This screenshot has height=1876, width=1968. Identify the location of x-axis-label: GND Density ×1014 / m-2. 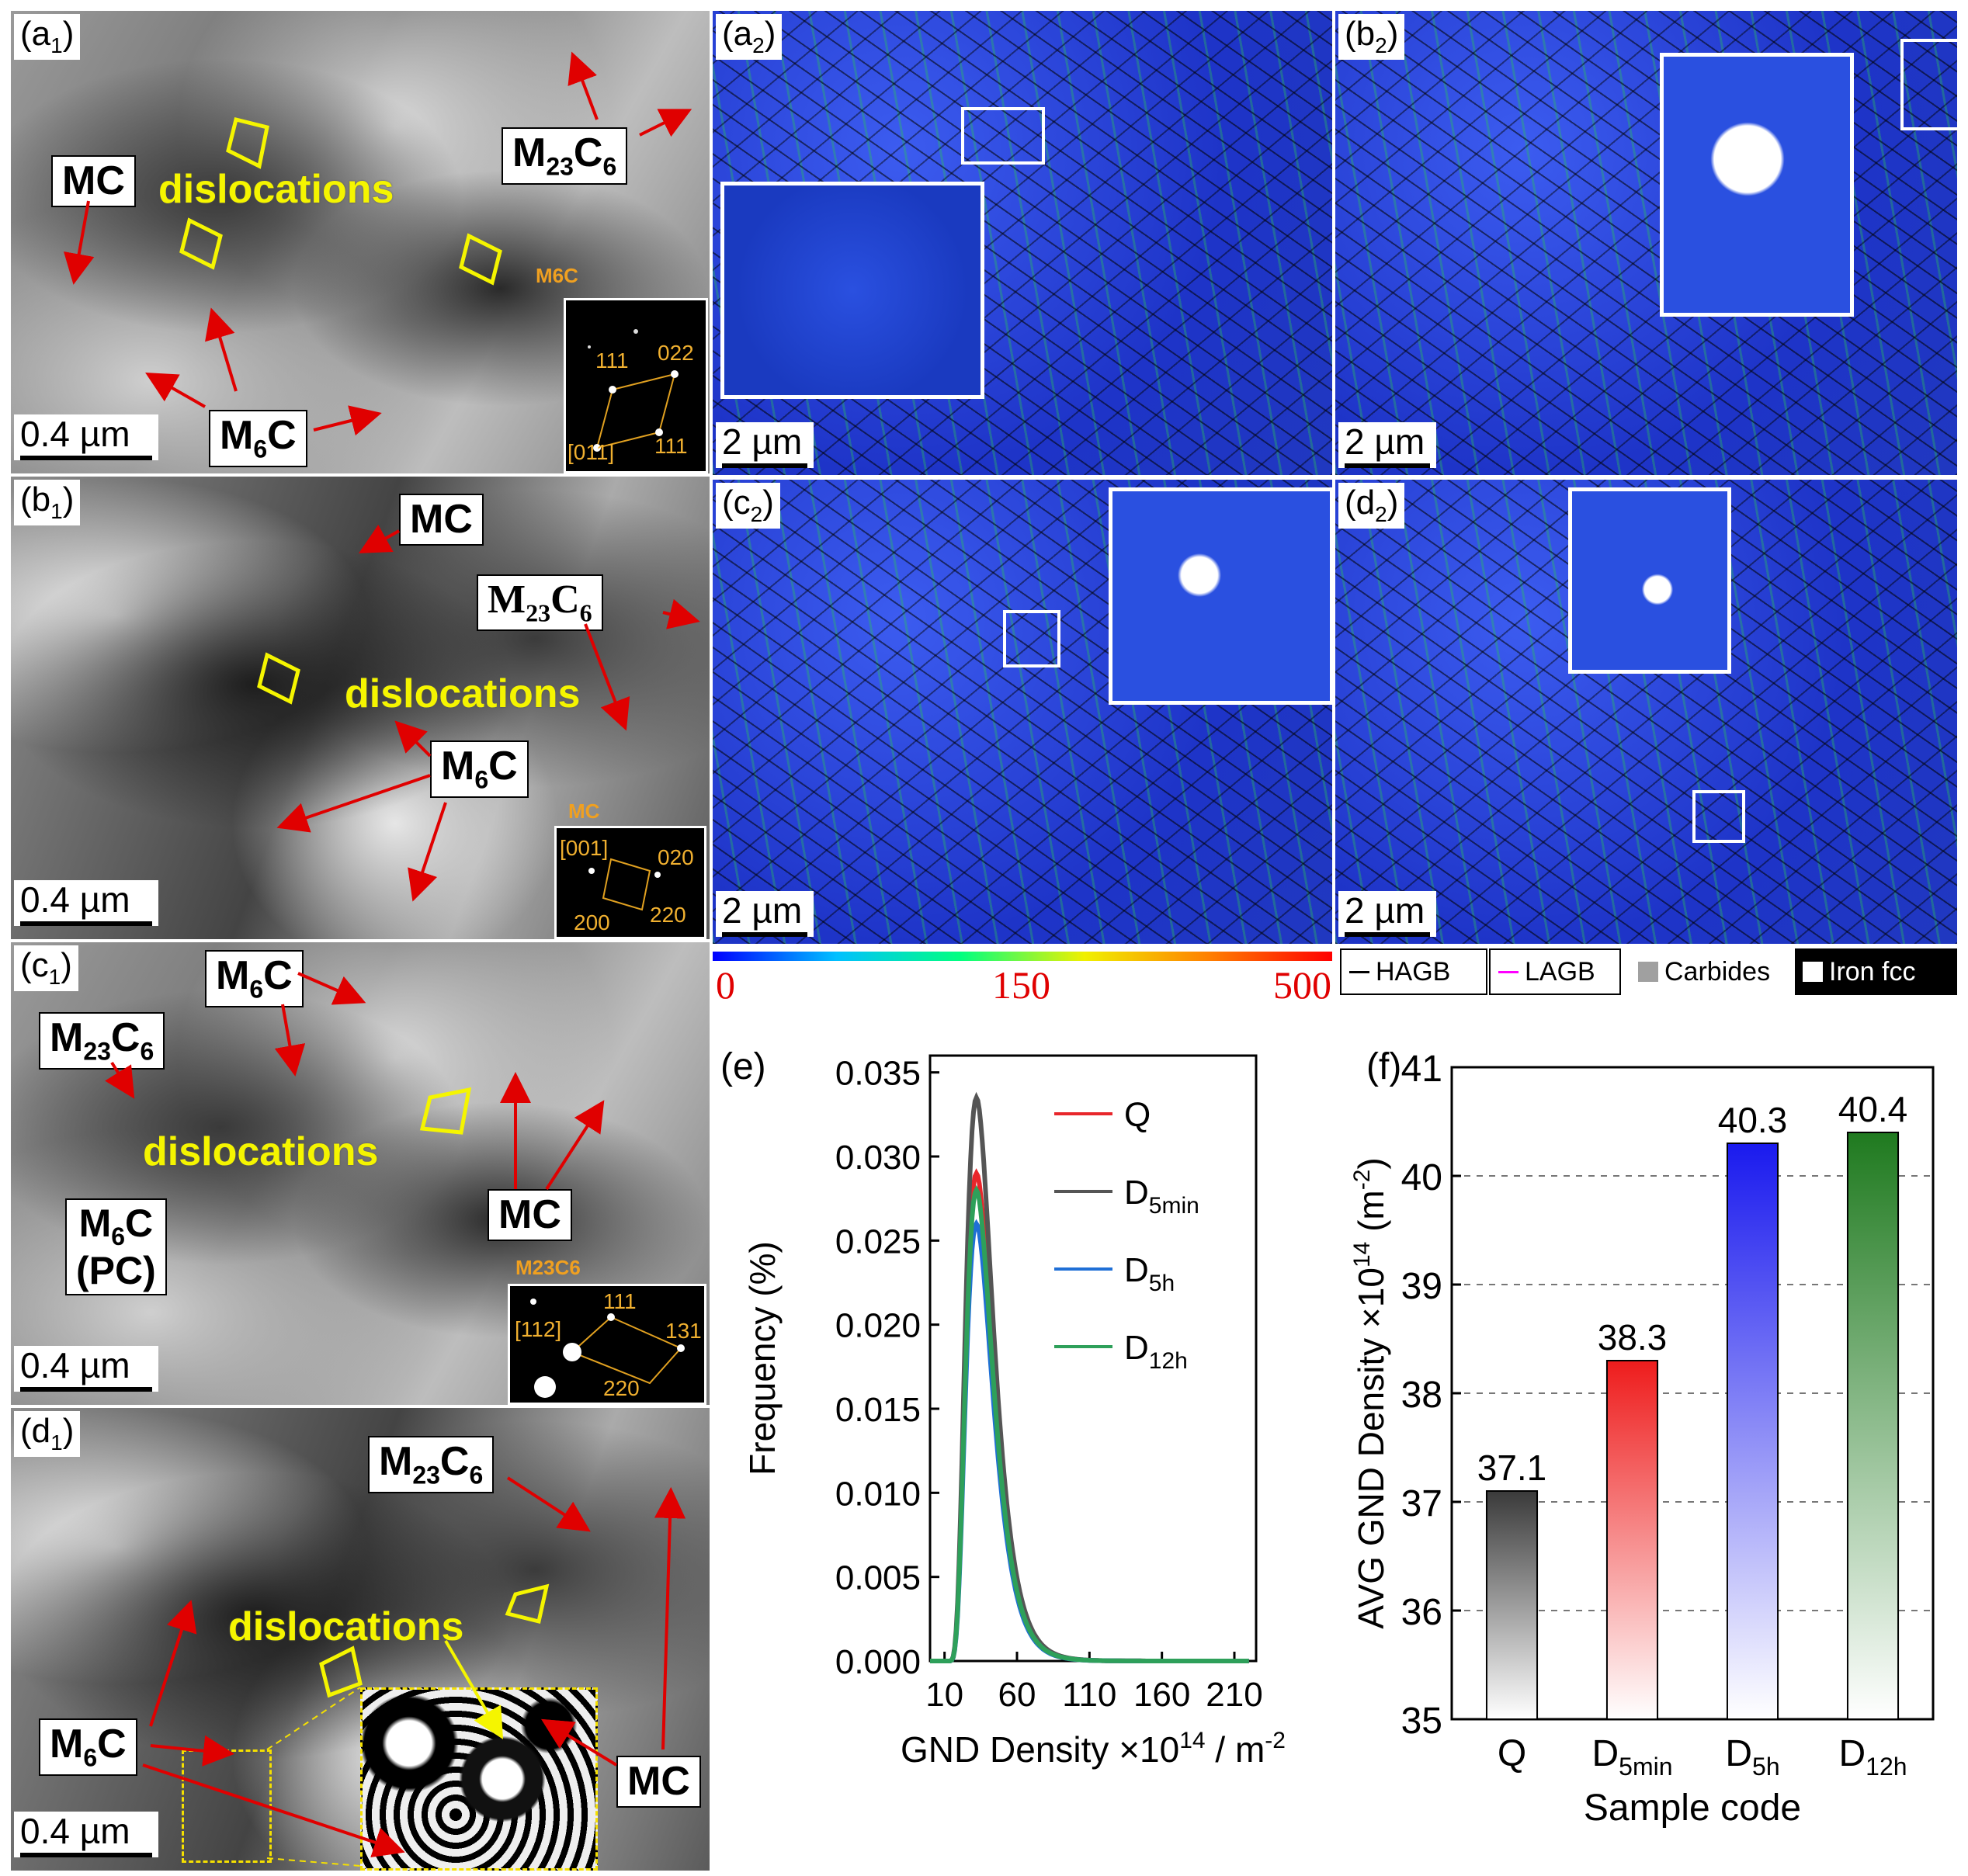
(1093, 1749).